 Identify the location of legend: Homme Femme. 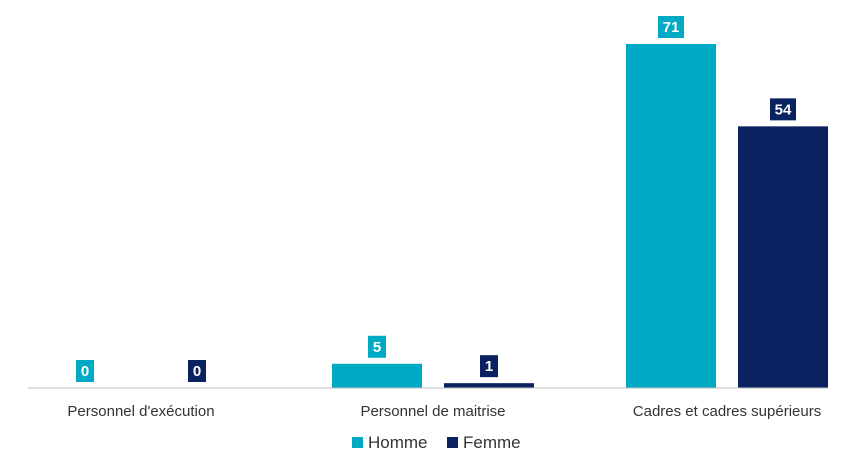
(436, 442).